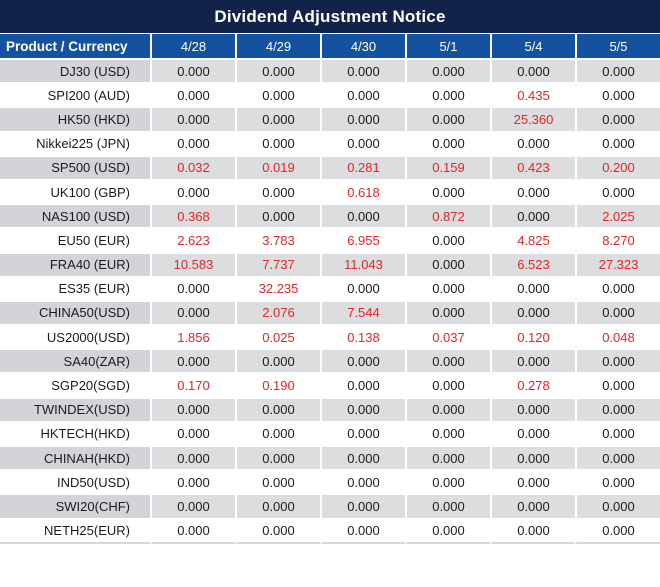 This screenshot has height=587, width=660. I want to click on value-cell: 0.170, so click(192, 386).